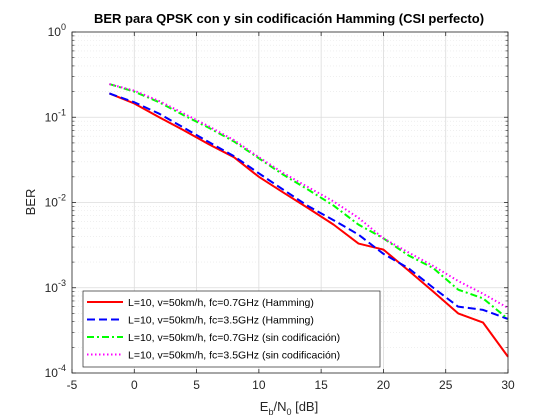 The width and height of the screenshot is (560, 420). Describe the element at coordinates (62, 283) in the screenshot. I see `y-tick-label-exponent: -3` at that location.